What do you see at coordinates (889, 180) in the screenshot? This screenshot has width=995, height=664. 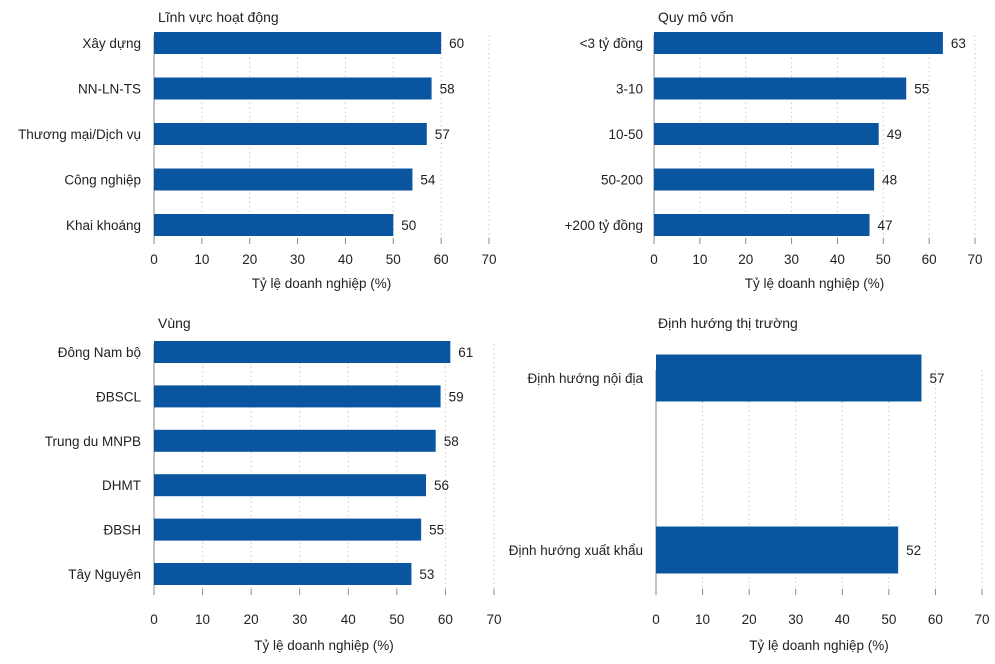 I see `data-label: 48` at bounding box center [889, 180].